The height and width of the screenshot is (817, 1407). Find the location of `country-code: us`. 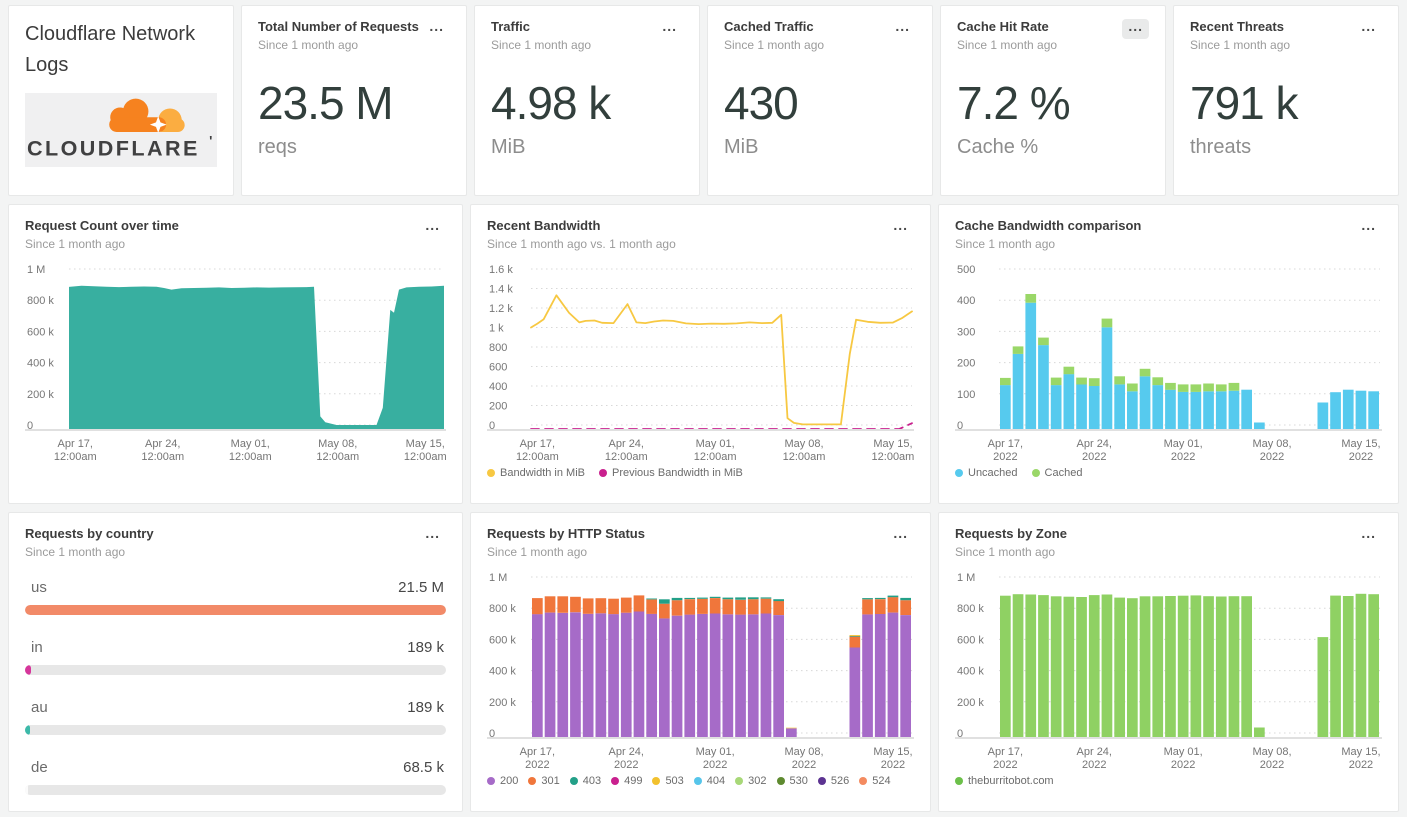

country-code: us is located at coordinates (39, 588).